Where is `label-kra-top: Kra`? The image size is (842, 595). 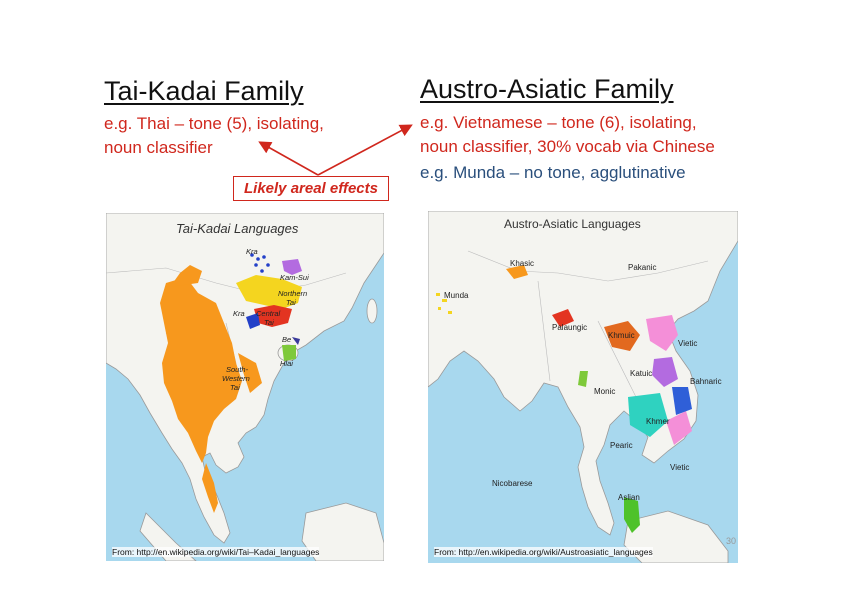
label-kra-top: Kra is located at coordinates (252, 251).